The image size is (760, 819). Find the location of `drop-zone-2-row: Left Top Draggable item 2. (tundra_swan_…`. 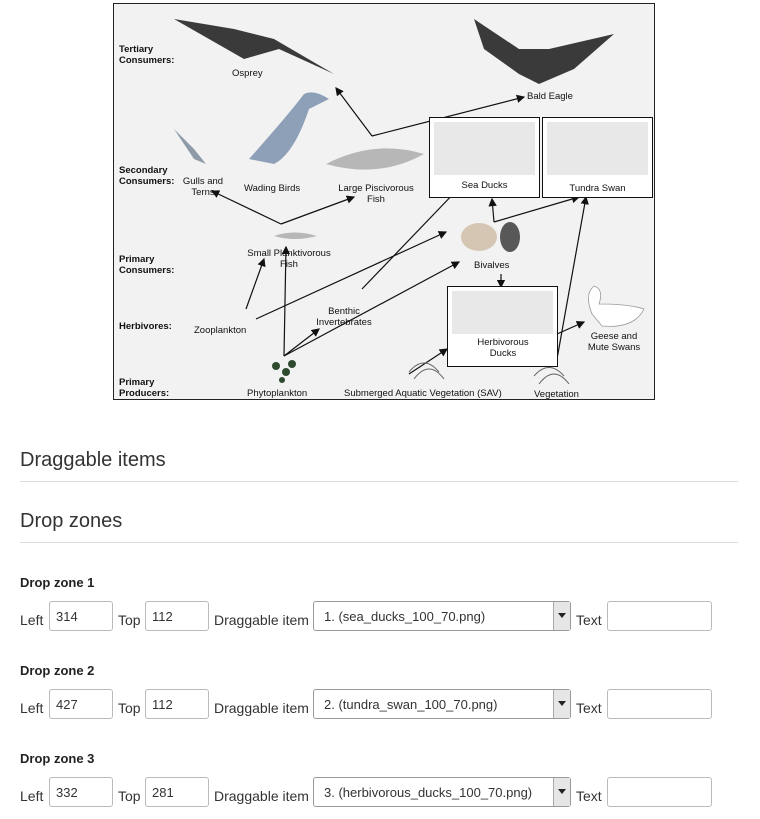

drop-zone-2-row: Left Top Draggable item 2. (tundra_swan_… is located at coordinates (380, 704).